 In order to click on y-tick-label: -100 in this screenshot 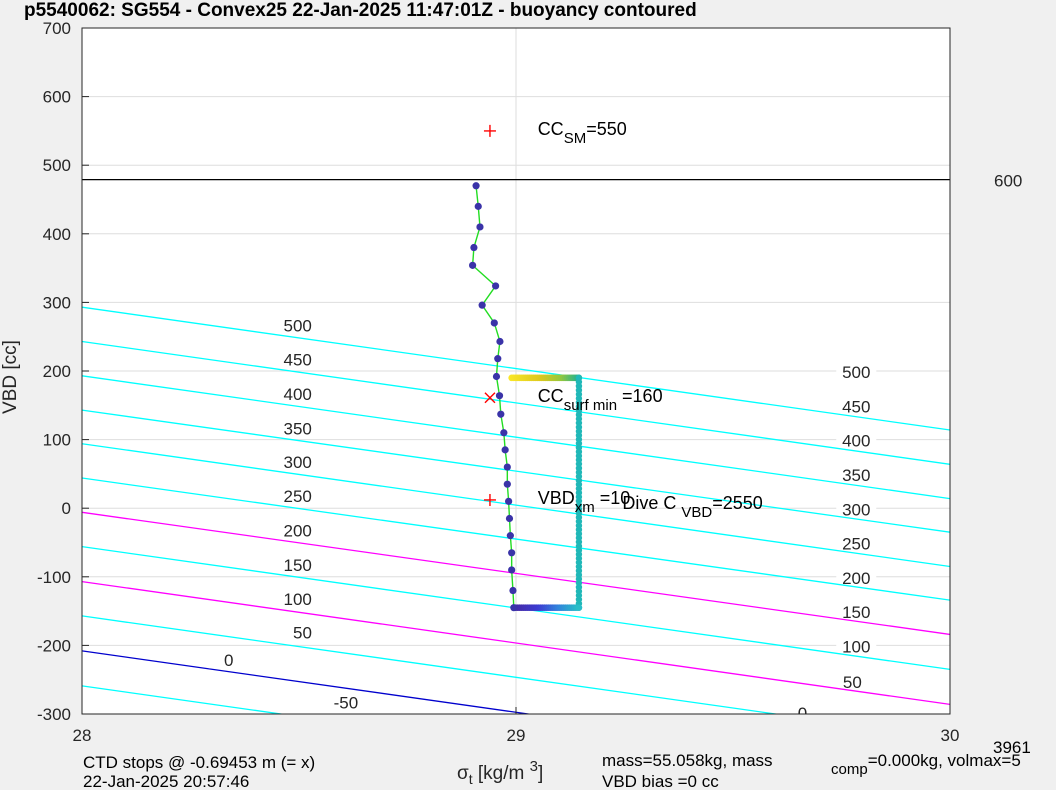, I will do `click(54, 577)`.